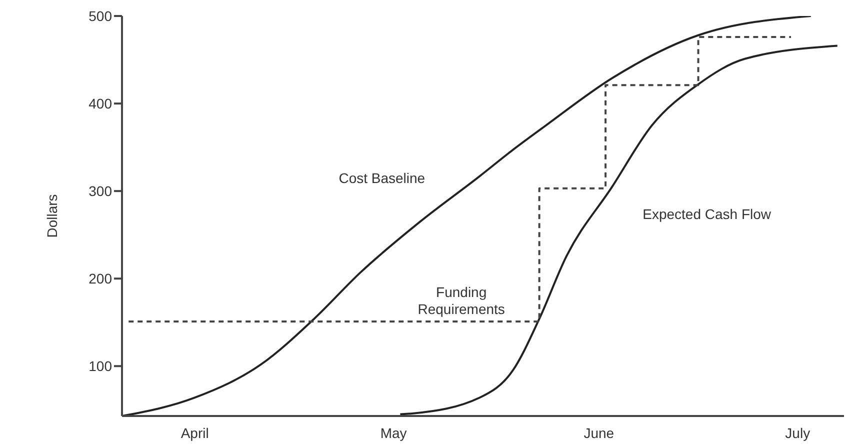  I want to click on y-tick-label: 500, so click(100, 16).